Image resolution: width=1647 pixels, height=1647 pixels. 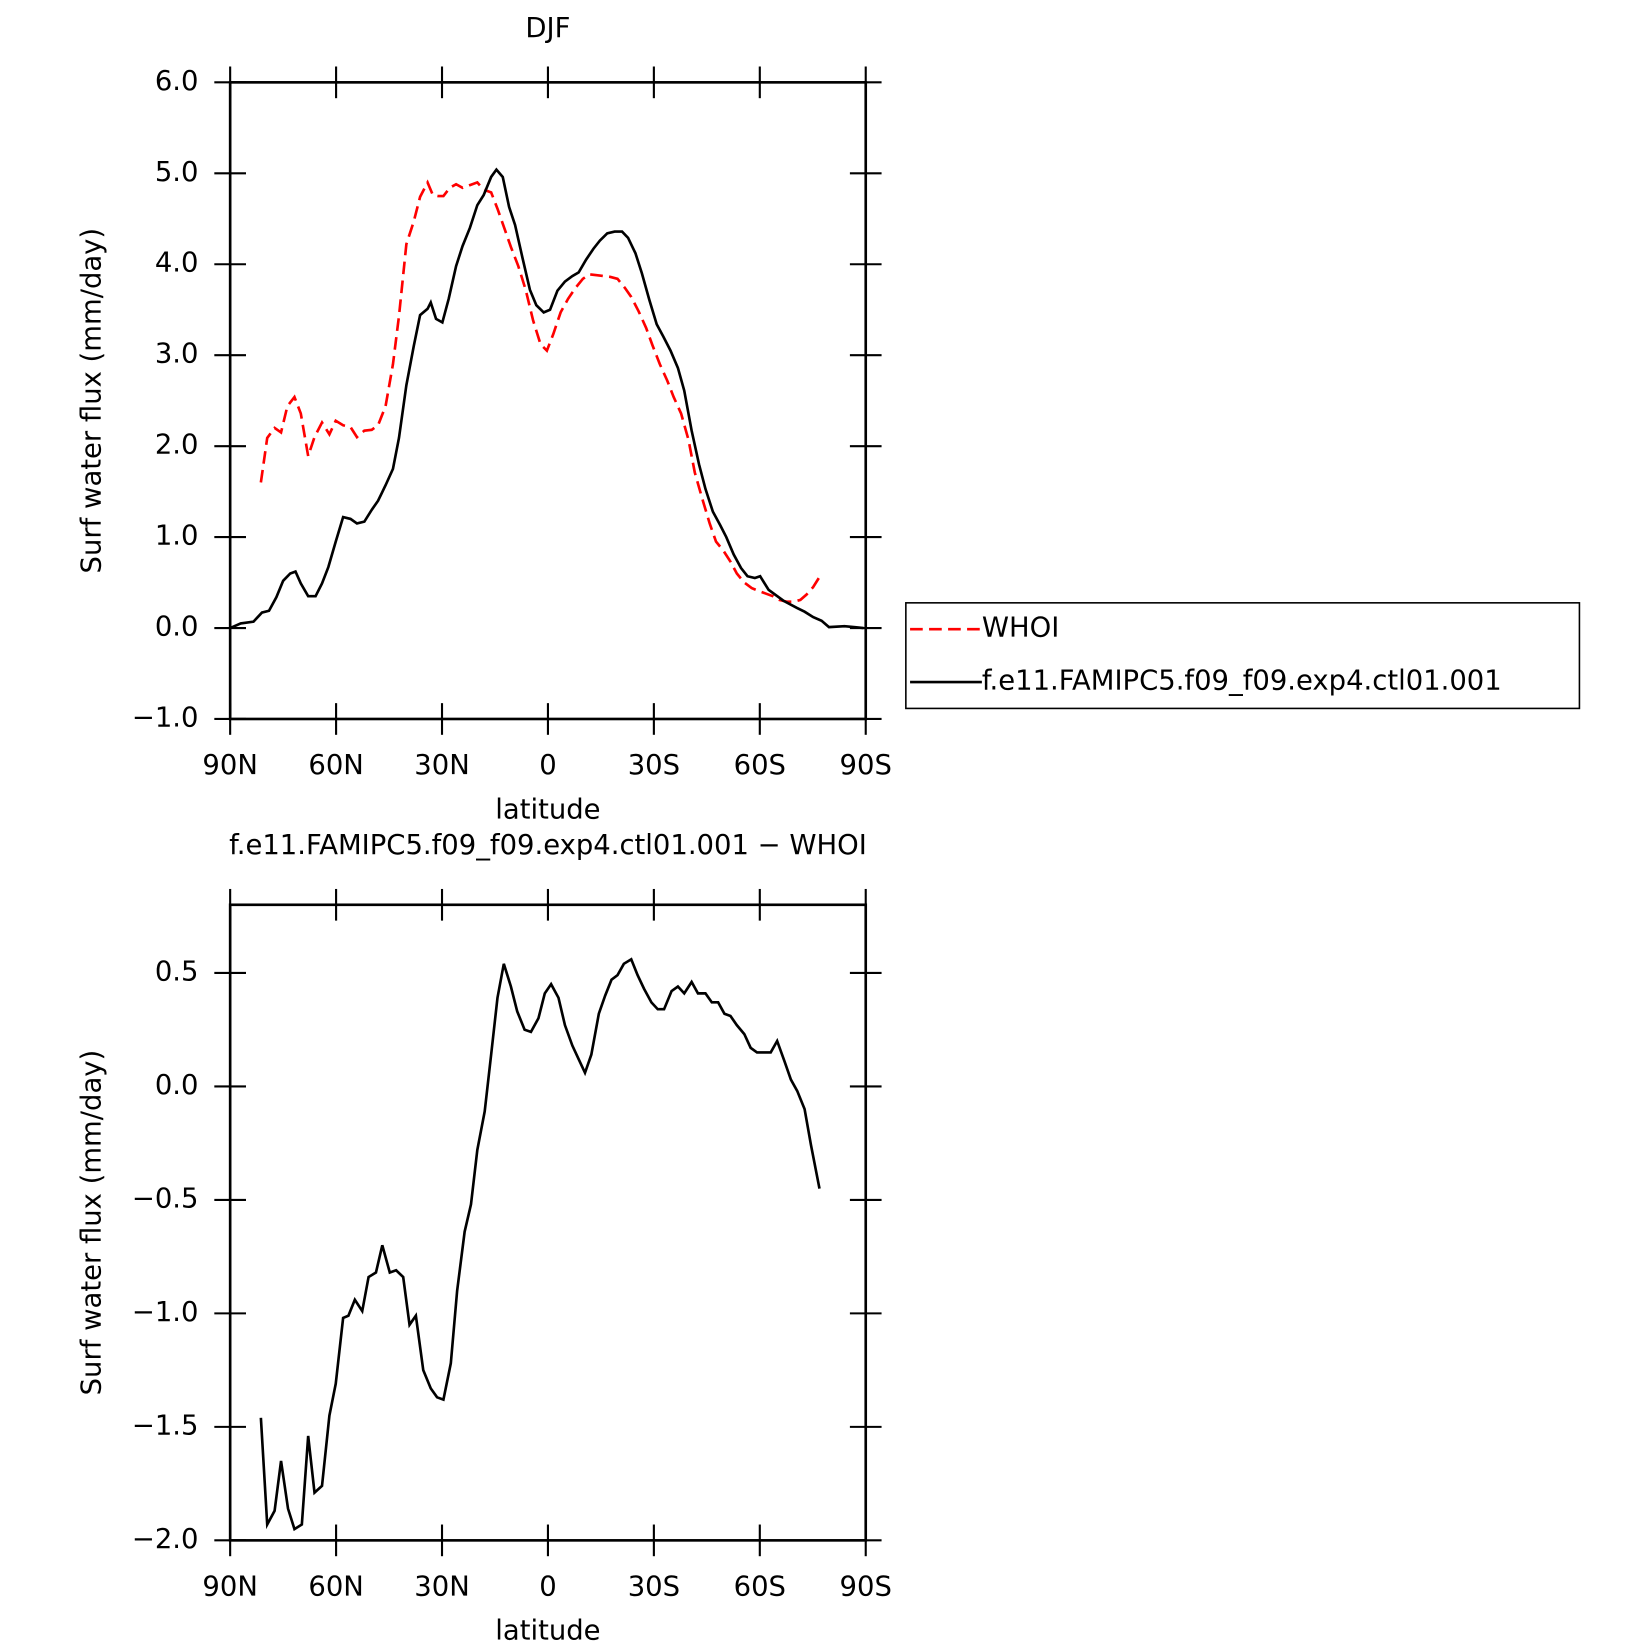 What do you see at coordinates (177, 354) in the screenshot?
I see `y-tick-label: 3.0` at bounding box center [177, 354].